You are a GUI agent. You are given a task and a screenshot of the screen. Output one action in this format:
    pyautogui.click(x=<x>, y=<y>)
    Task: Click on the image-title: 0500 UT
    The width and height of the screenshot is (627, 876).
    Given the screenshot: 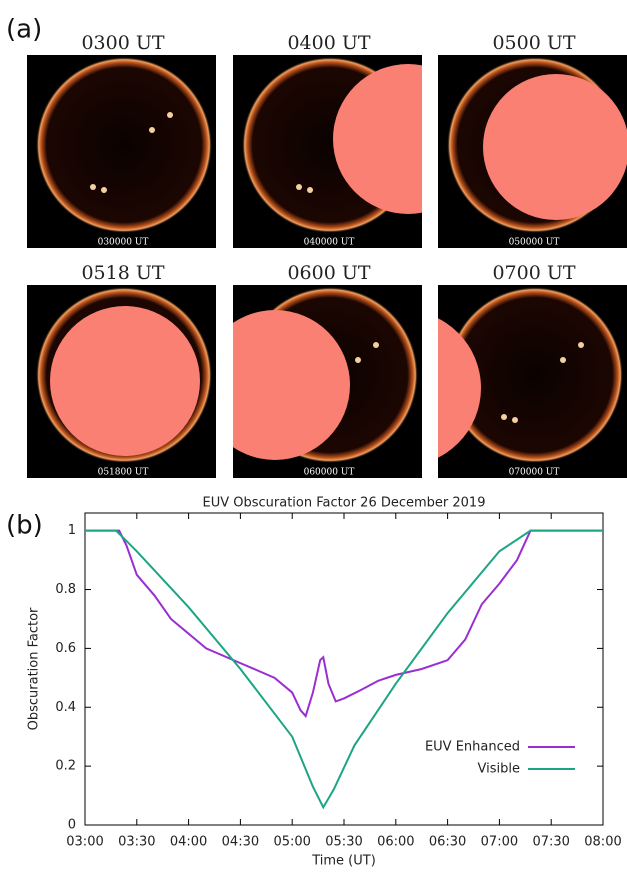 What is the action you would take?
    pyautogui.click(x=533, y=43)
    